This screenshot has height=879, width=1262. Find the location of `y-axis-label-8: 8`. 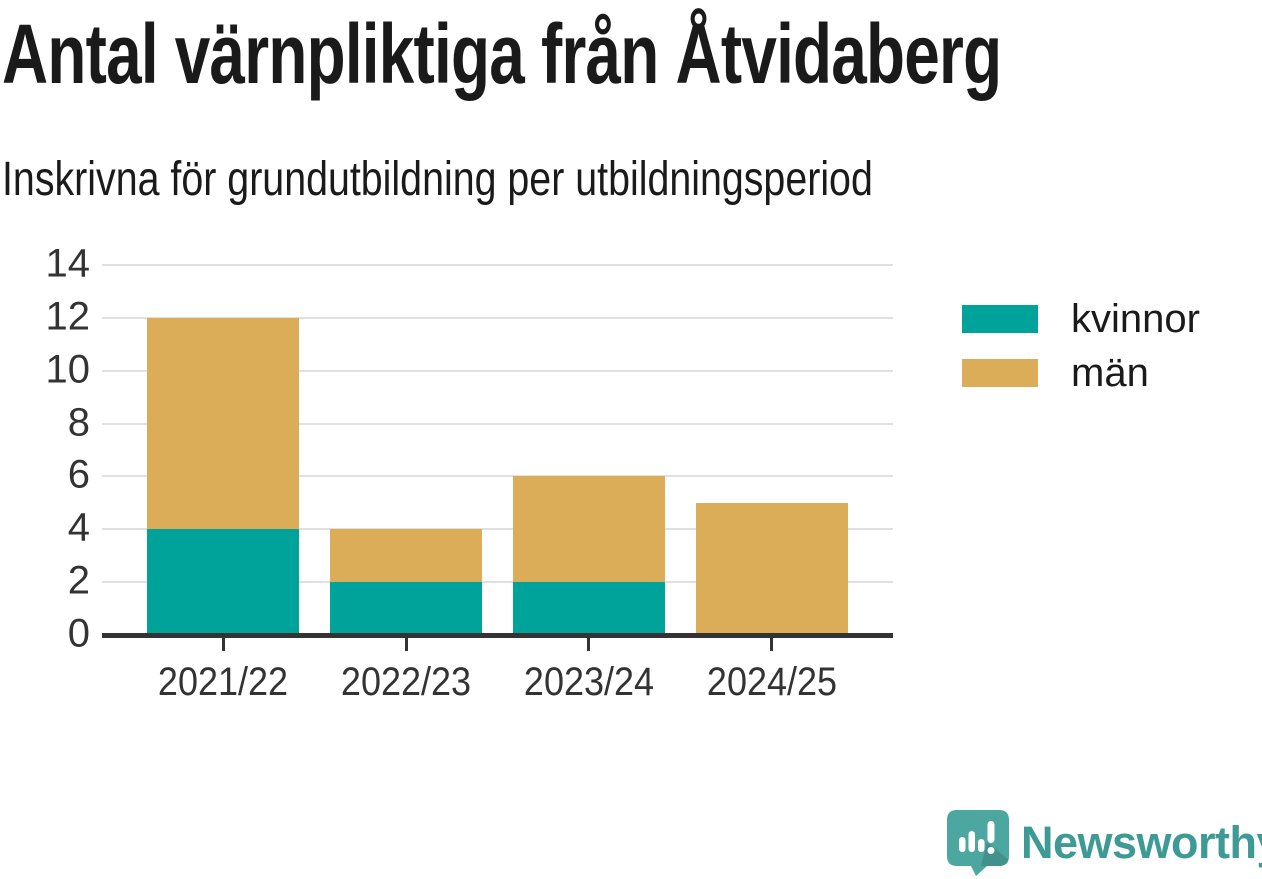

y-axis-label-8: 8 is located at coordinates (78, 422).